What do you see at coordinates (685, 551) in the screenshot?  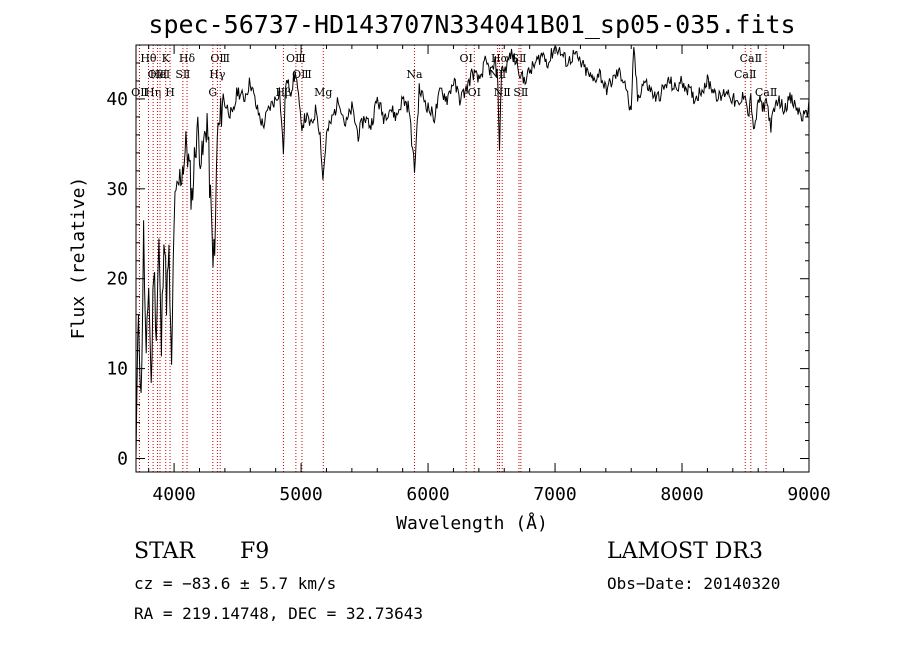 I see `survey-name: LAMOST DR3` at bounding box center [685, 551].